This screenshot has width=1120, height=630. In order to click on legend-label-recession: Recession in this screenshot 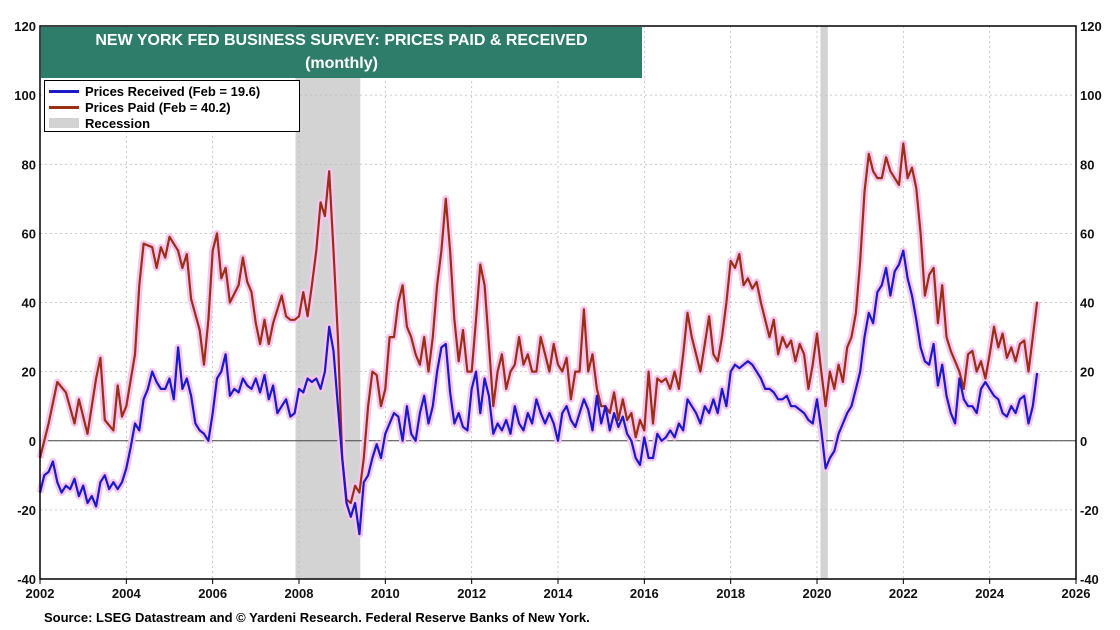, I will do `click(118, 123)`.